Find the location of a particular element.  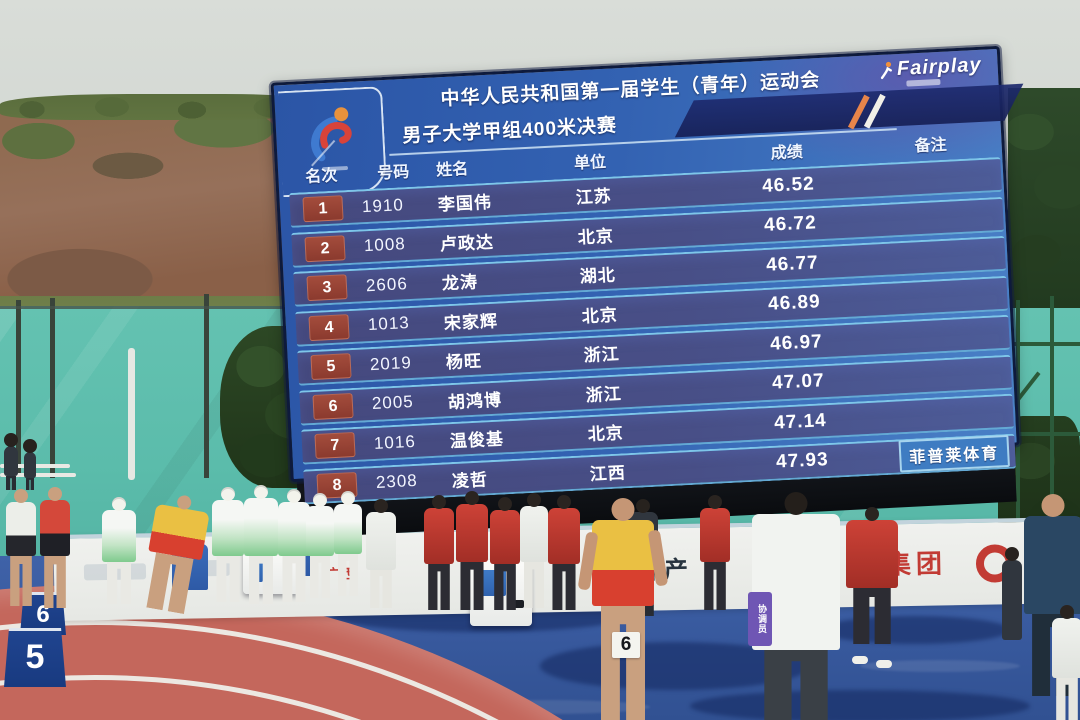

fairplay-runner-icon is located at coordinates (887, 70).